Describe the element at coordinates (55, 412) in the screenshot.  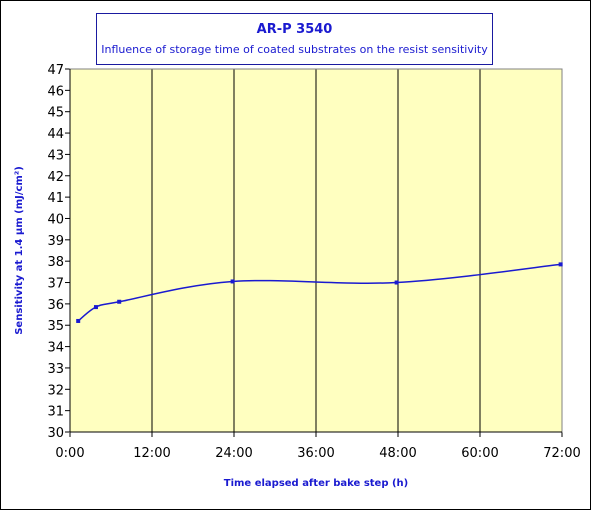
I see `y-tick-label: 31` at that location.